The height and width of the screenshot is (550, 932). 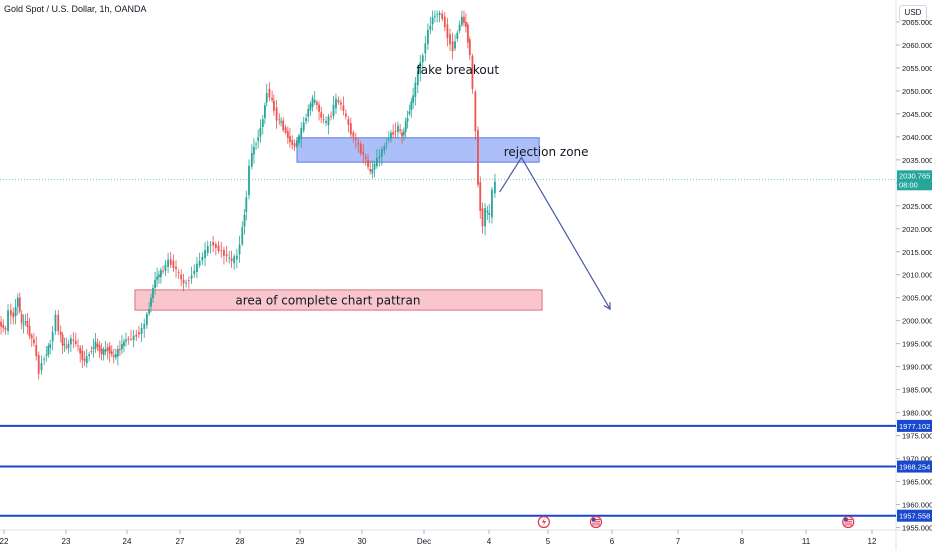 I want to click on flag-canton, so click(x=594, y=519).